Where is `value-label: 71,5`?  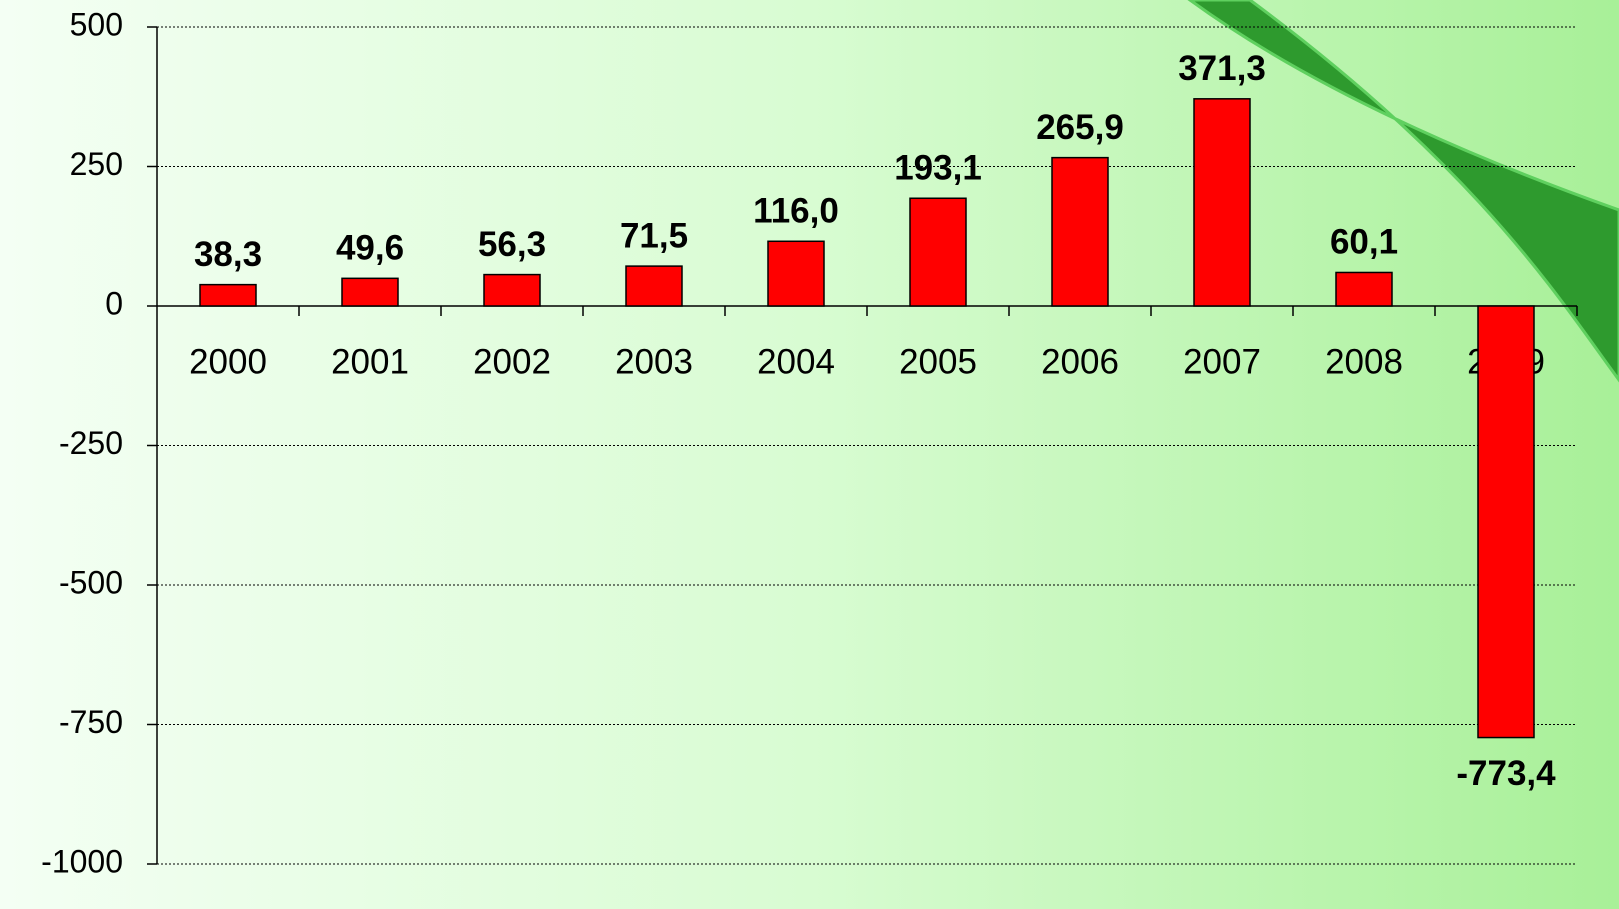 value-label: 71,5 is located at coordinates (654, 235).